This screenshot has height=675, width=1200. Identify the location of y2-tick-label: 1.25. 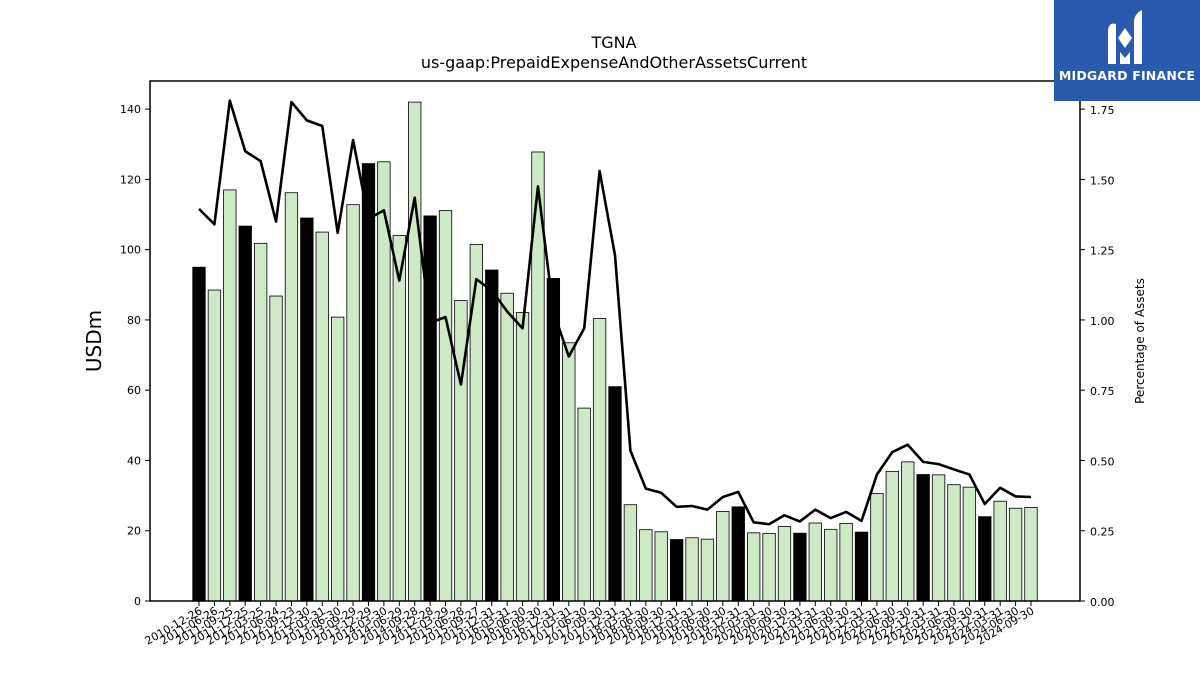
(1102, 251).